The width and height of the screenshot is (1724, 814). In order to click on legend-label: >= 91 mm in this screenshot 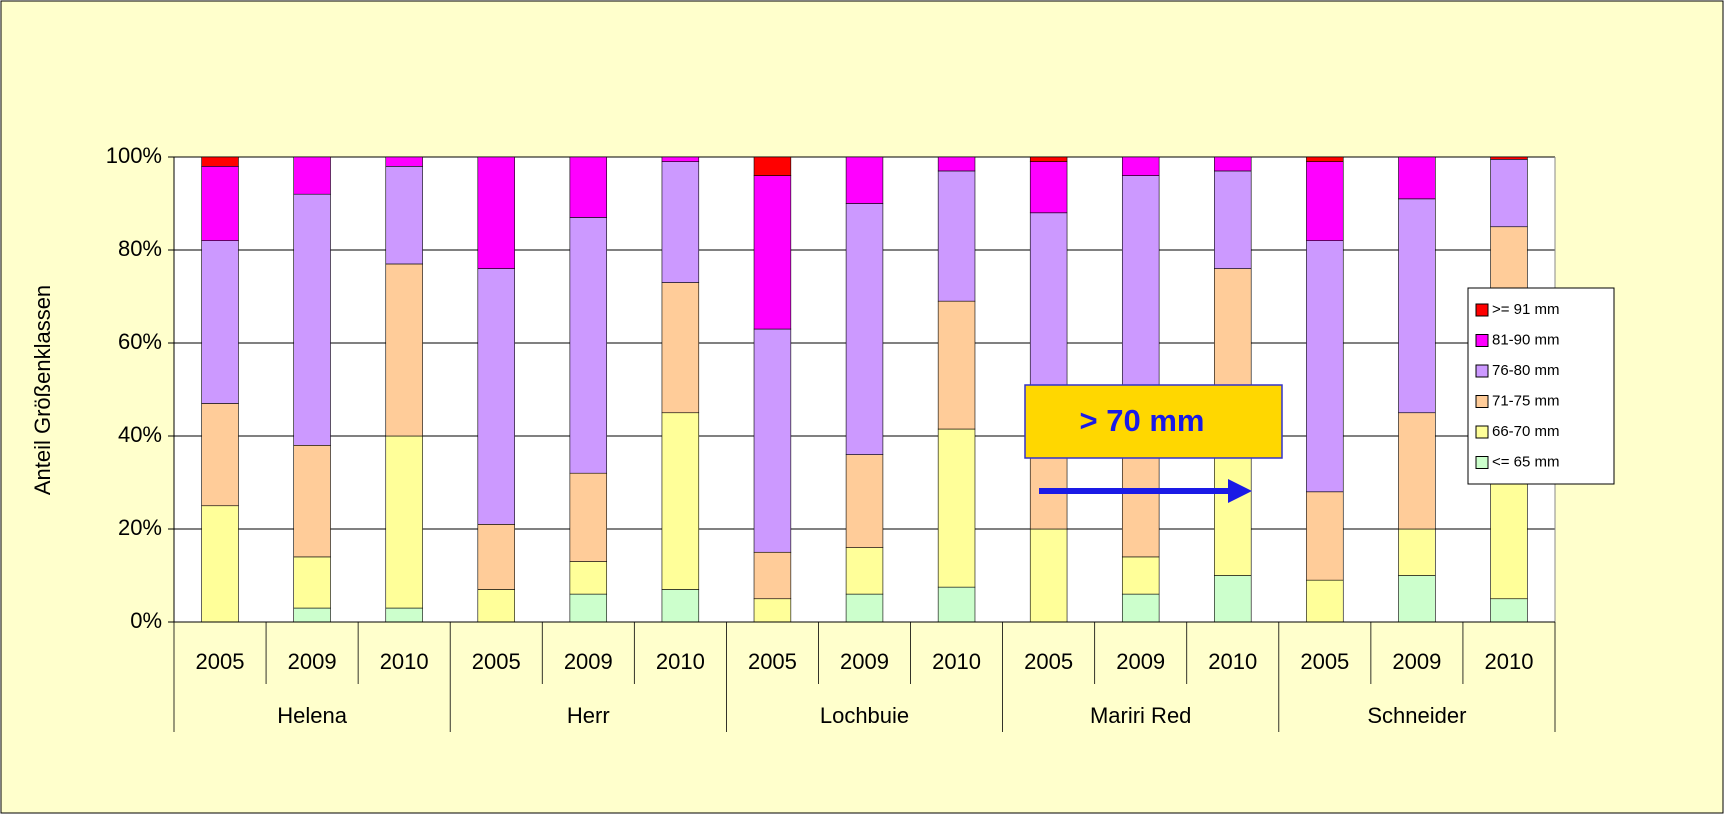, I will do `click(1526, 309)`.